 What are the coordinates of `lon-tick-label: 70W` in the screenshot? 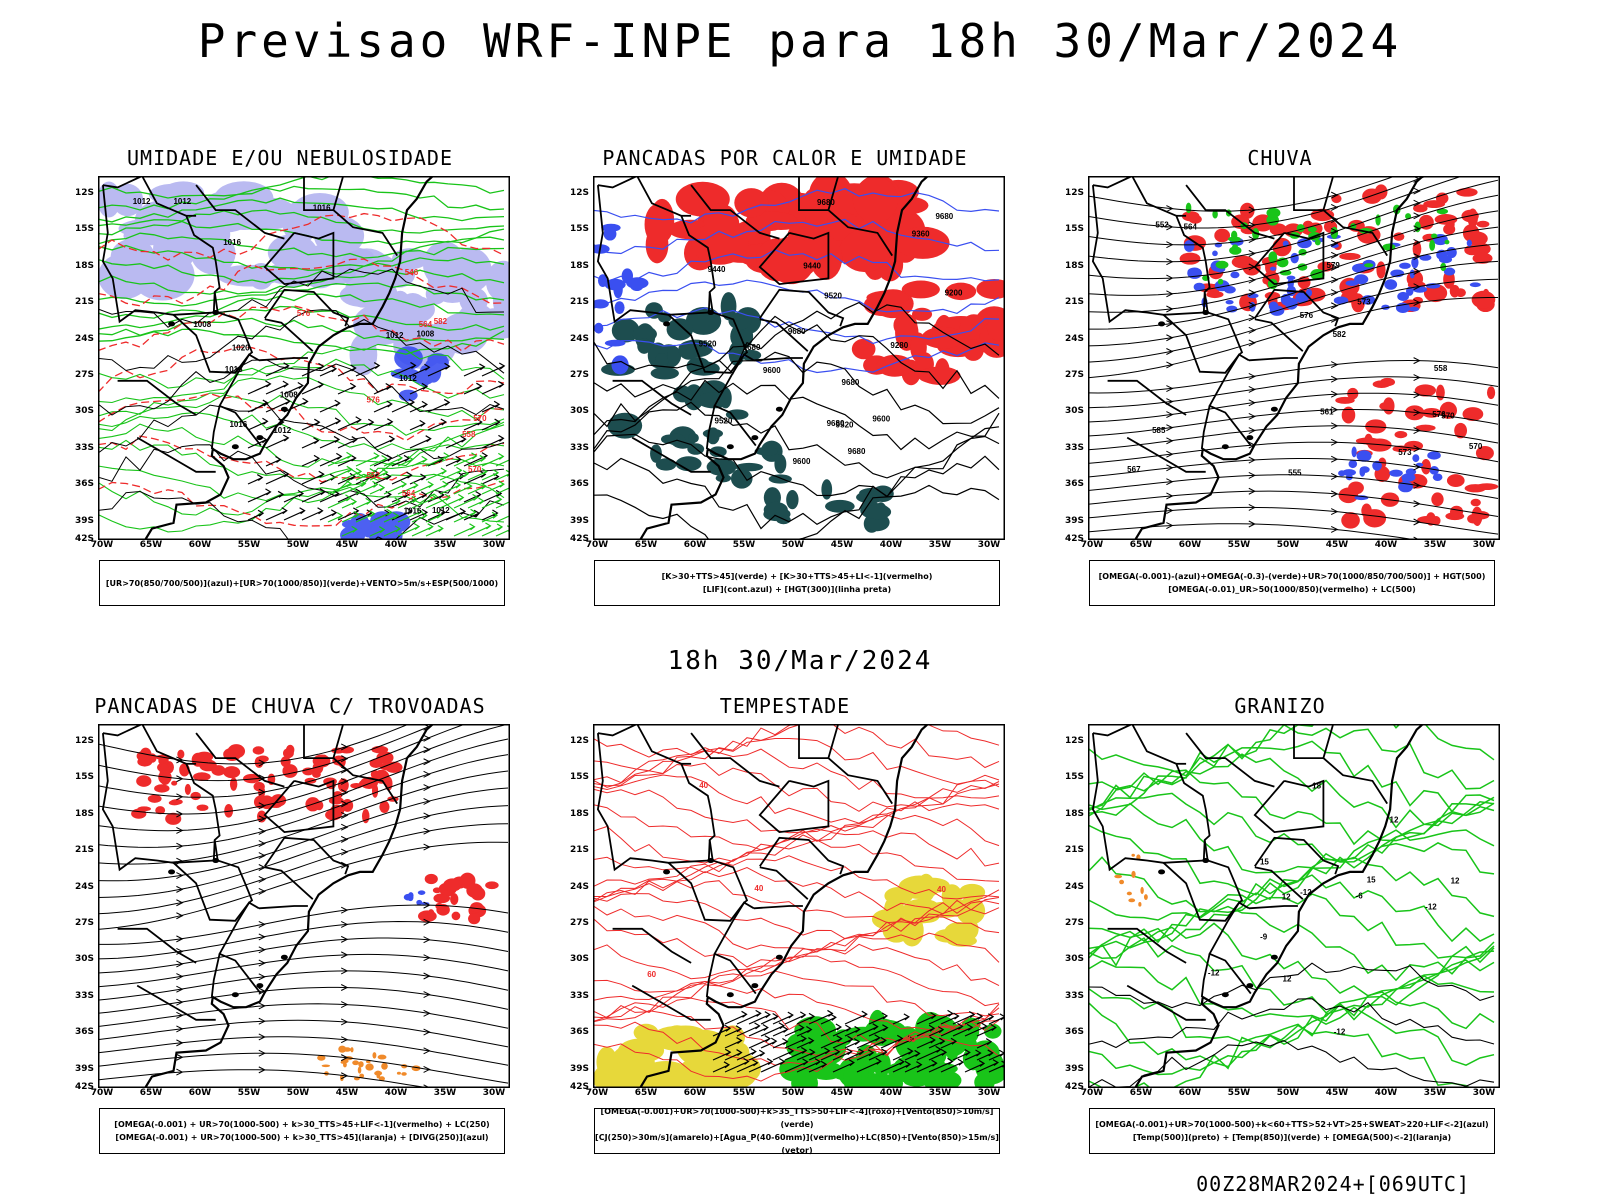 It's located at (1092, 545).